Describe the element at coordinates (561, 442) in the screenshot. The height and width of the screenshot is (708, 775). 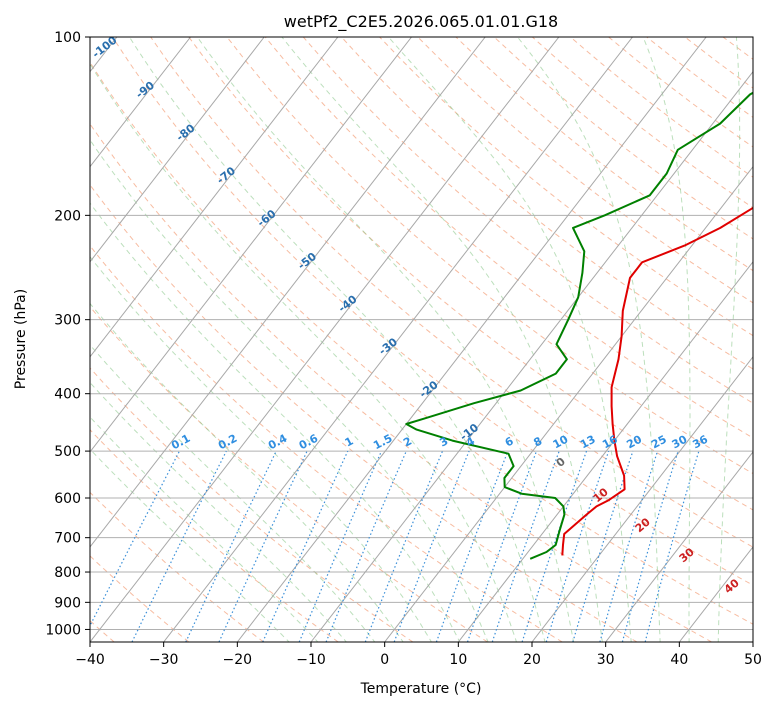
I see `mixing-ratio-label: 10` at that location.